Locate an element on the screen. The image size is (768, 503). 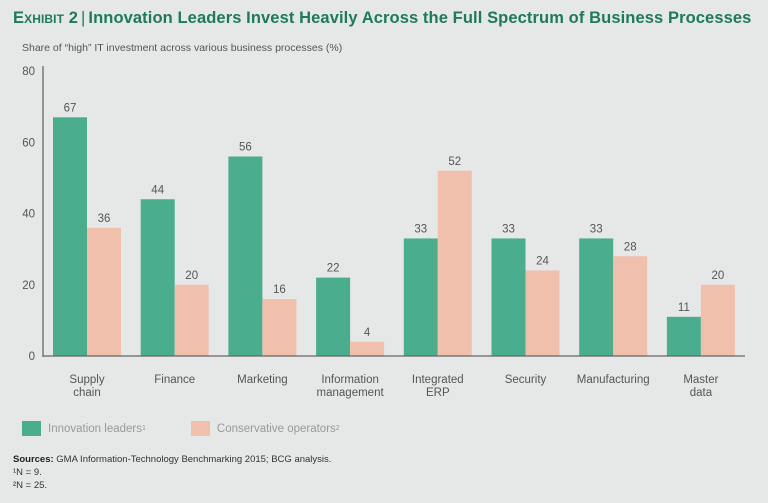
y-tick-label-20: 20 is located at coordinates (28, 286).